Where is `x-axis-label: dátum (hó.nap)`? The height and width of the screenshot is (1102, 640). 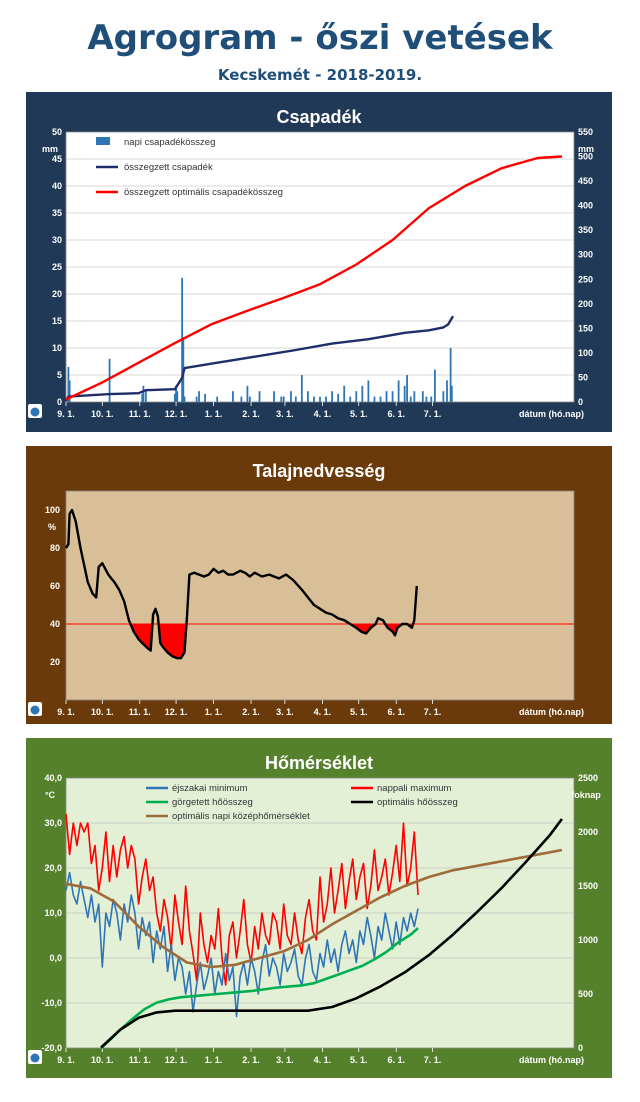 x-axis-label: dátum (hó.nap) is located at coordinates (551, 712).